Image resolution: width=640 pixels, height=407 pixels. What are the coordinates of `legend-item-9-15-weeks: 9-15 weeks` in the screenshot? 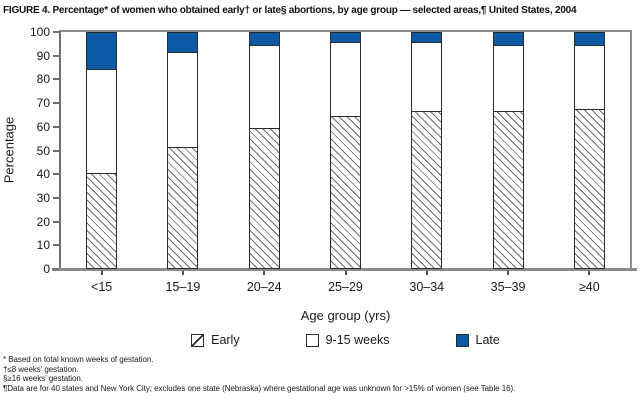 It's located at (347, 340).